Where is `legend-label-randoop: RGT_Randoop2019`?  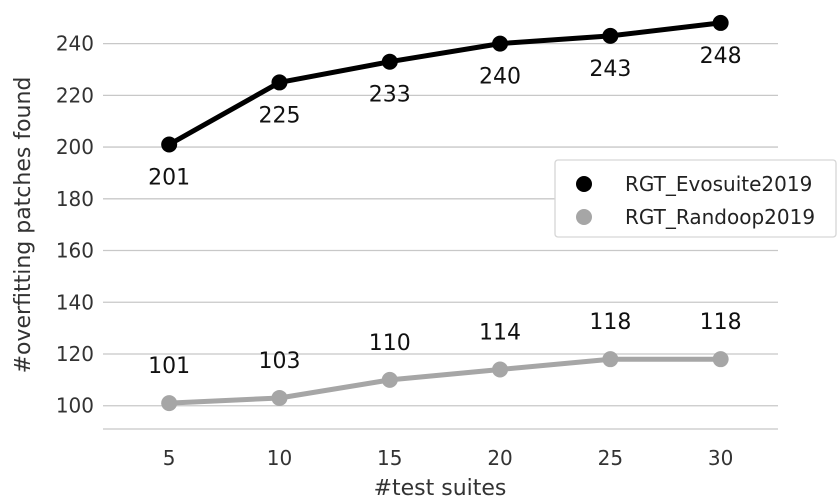
legend-label-randoop: RGT_Randoop2019 is located at coordinates (720, 217).